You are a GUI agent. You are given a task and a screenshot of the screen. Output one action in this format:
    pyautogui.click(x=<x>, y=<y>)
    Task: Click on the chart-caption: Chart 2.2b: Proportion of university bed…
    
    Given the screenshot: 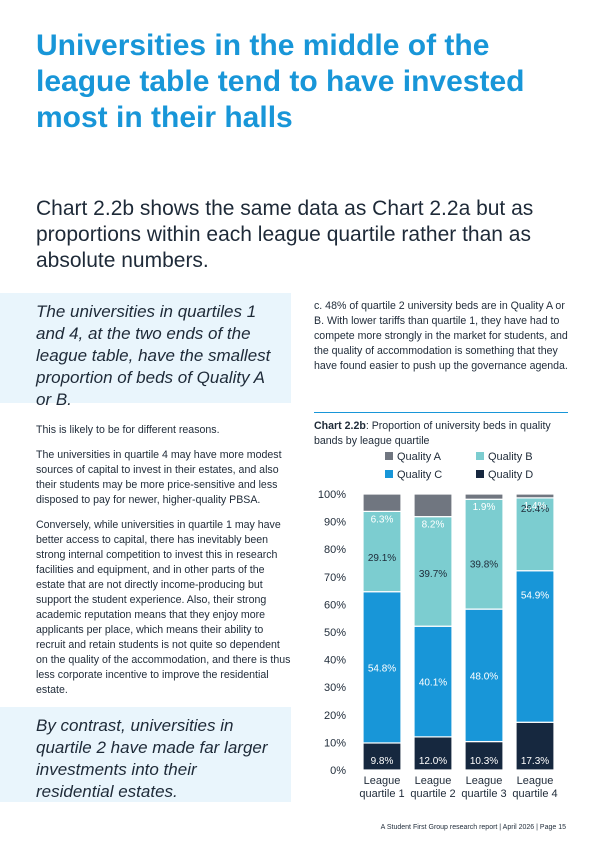 What is the action you would take?
    pyautogui.click(x=441, y=434)
    